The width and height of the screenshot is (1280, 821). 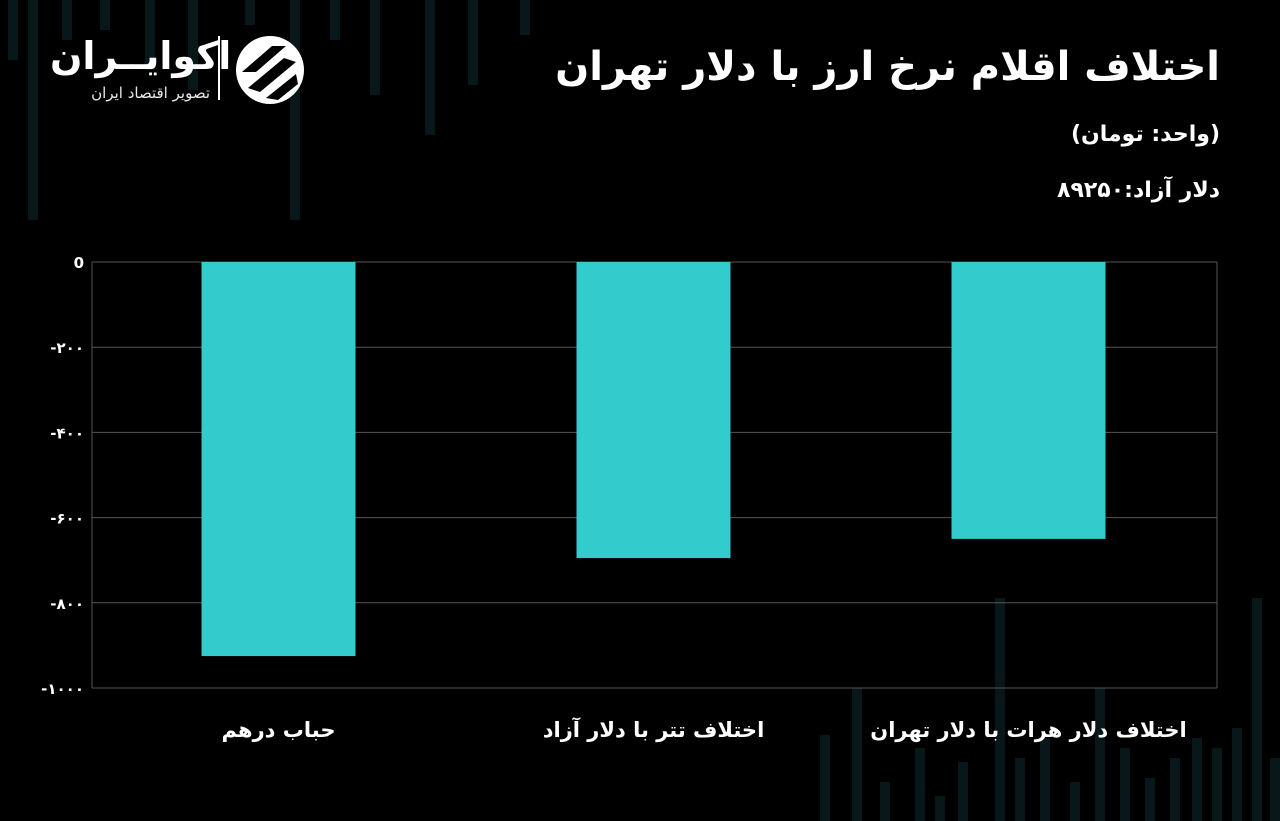 What do you see at coordinates (150, 93) in the screenshot?
I see `logo-subtitle: تصویر اقتصاد ایران` at bounding box center [150, 93].